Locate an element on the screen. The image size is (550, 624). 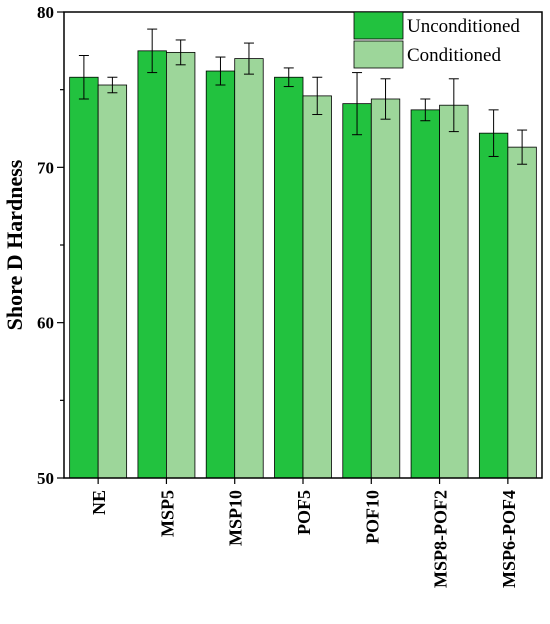
x-tick-label-msp8-pof2: MSP8-POF2 is located at coordinates (441, 539).